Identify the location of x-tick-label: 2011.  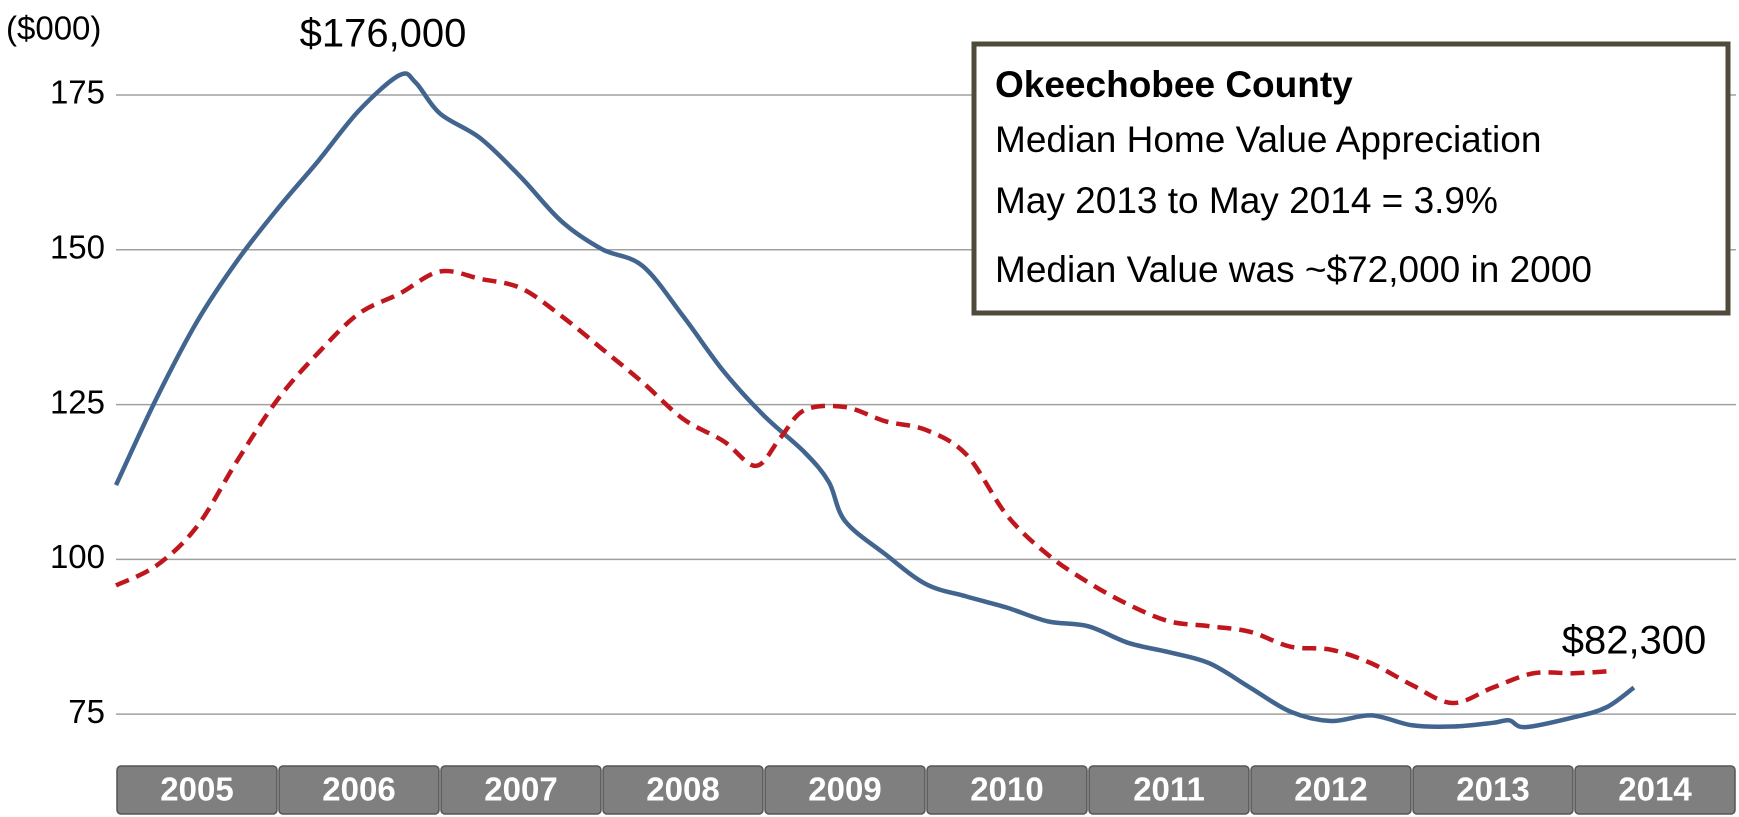
(1169, 789).